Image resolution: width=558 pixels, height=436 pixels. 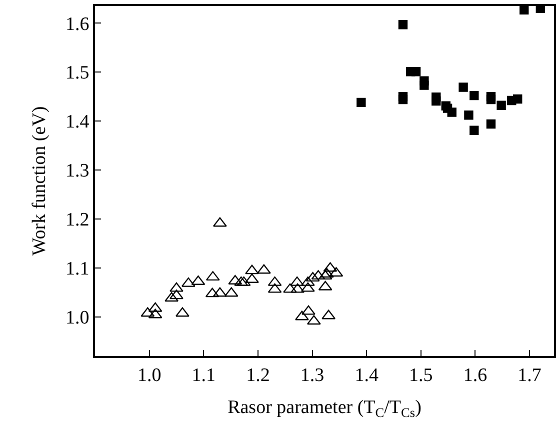 What do you see at coordinates (149, 375) in the screenshot?
I see `x-tick-label: 1.0` at bounding box center [149, 375].